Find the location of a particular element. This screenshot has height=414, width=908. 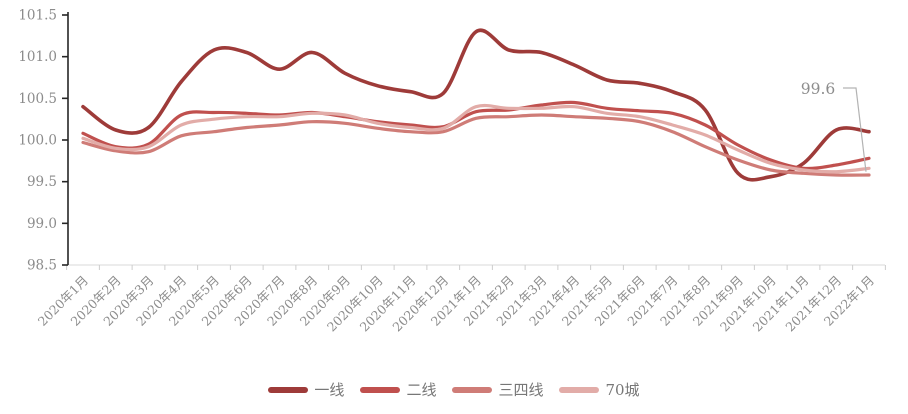

legend-line-swatch-first-tier is located at coordinates (288, 390).